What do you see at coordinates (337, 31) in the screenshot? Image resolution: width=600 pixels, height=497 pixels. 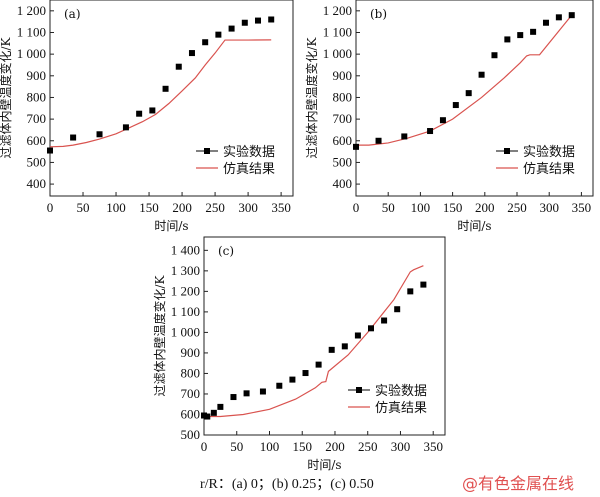 I see `y-tick-label: 1 100` at bounding box center [337, 31].